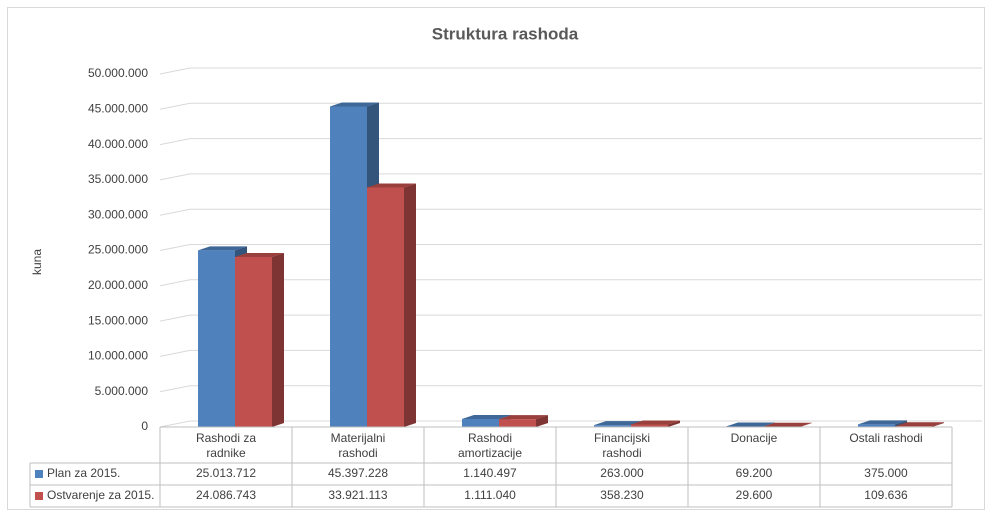 Image resolution: width=992 pixels, height=512 pixels. I want to click on table-value: 24.086.743, so click(226, 495).